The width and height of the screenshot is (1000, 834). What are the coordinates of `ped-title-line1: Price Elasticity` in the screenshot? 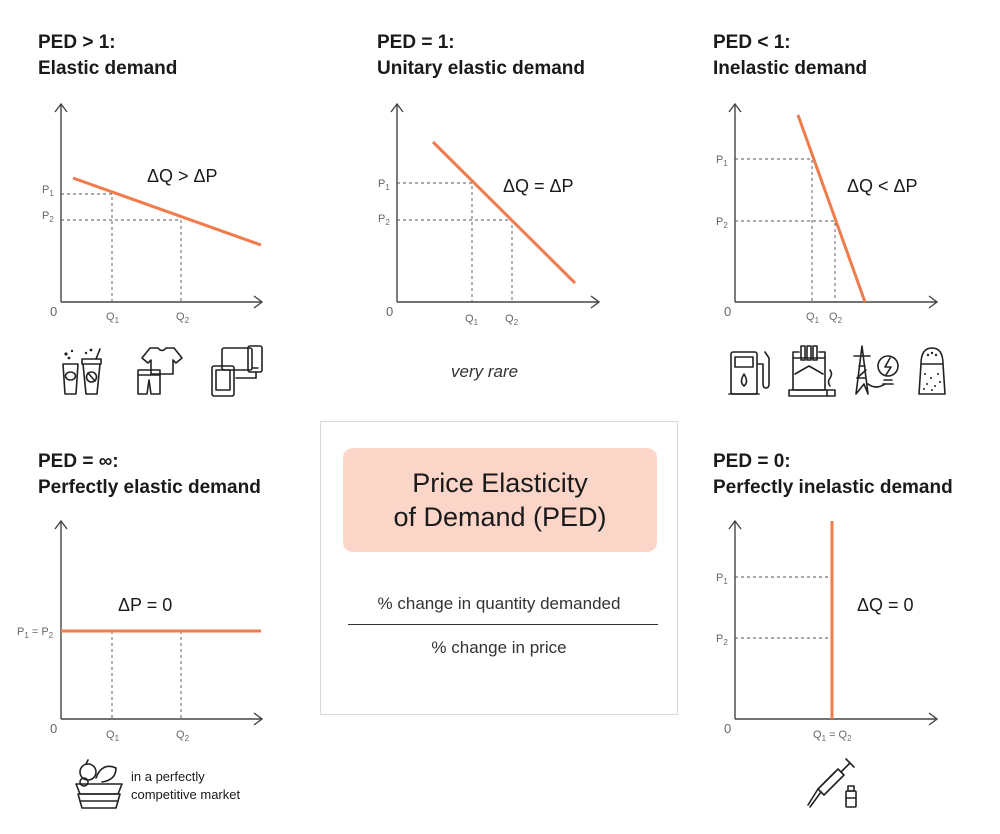 It's located at (500, 483).